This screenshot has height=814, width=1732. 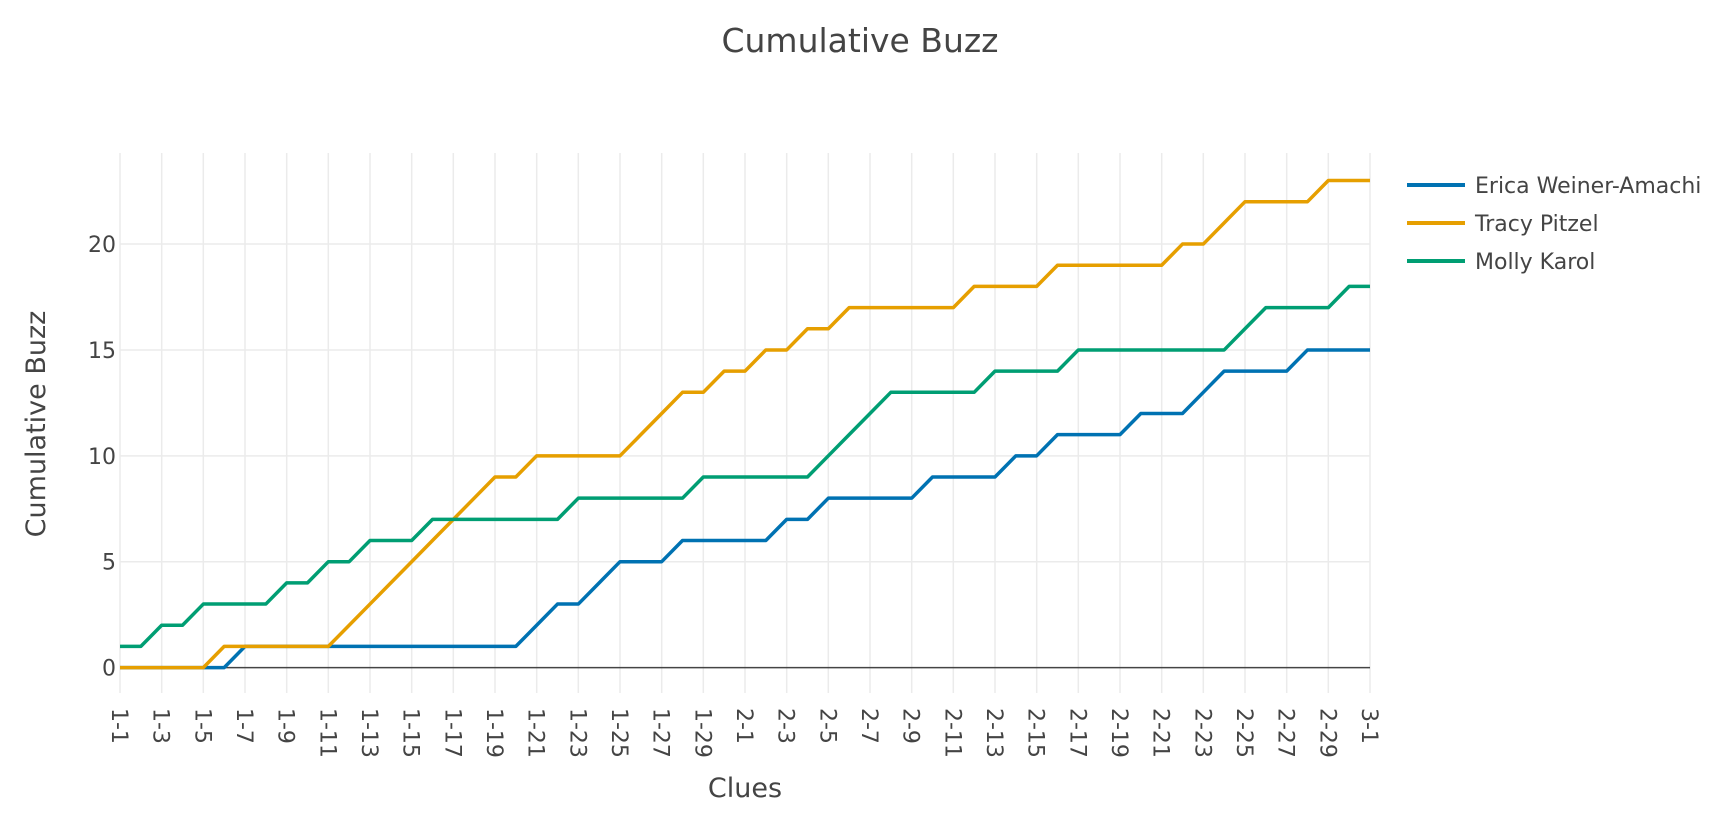 I want to click on legend-item-tracy-pitzel: Tracy Pitzel, so click(x=1503, y=224).